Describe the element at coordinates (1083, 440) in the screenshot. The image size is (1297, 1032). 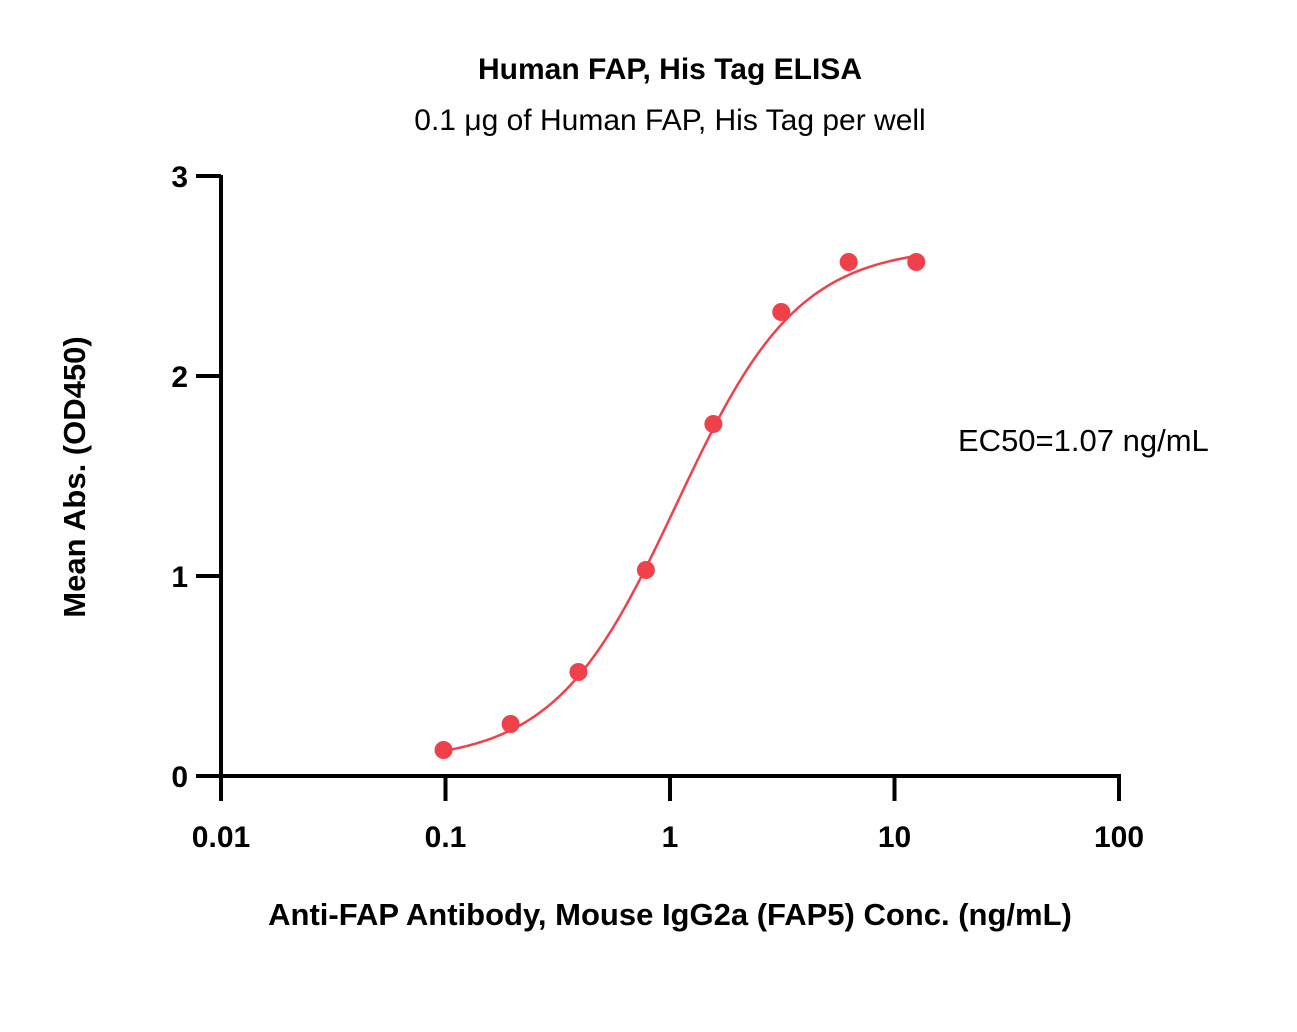
I see `ec50-annotation: EC50=1.07 ng/mL` at that location.